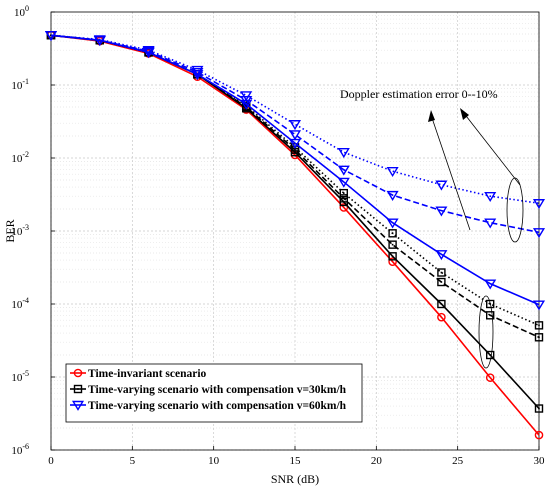 The image size is (550, 492). What do you see at coordinates (491, 148) in the screenshot?
I see `annotation-arrow-right` at bounding box center [491, 148].